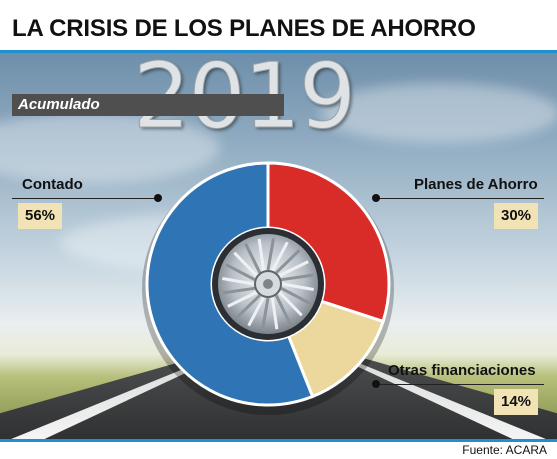 The image size is (557, 459). What do you see at coordinates (461, 384) in the screenshot?
I see `leader-line-otras` at bounding box center [461, 384].